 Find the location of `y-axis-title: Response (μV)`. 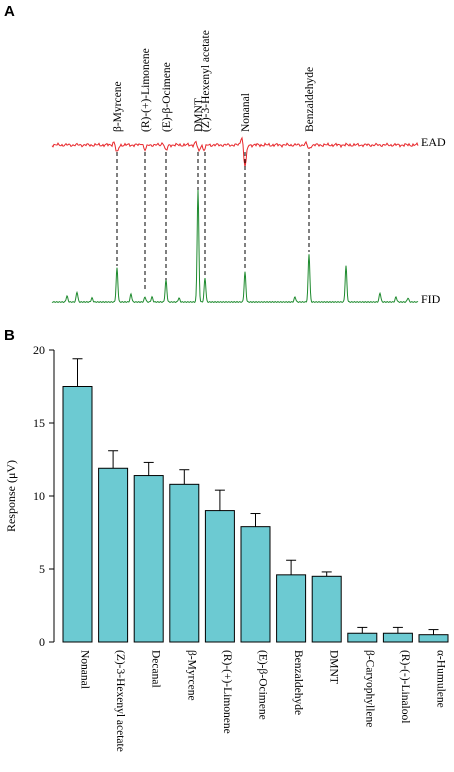

y-axis-title: Response (μV) is located at coordinates (11, 496).